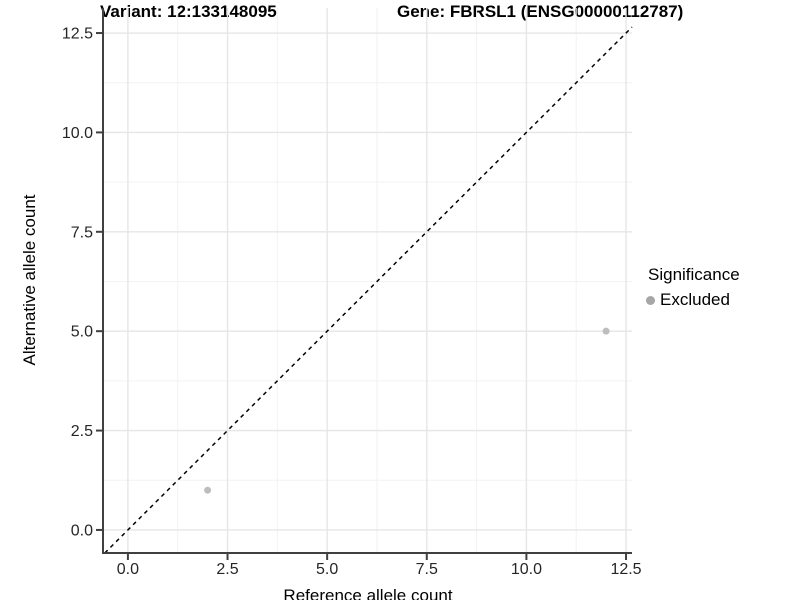  Describe the element at coordinates (188, 11) in the screenshot. I see `plot-title-variant: Variant: 12:133148095` at that location.